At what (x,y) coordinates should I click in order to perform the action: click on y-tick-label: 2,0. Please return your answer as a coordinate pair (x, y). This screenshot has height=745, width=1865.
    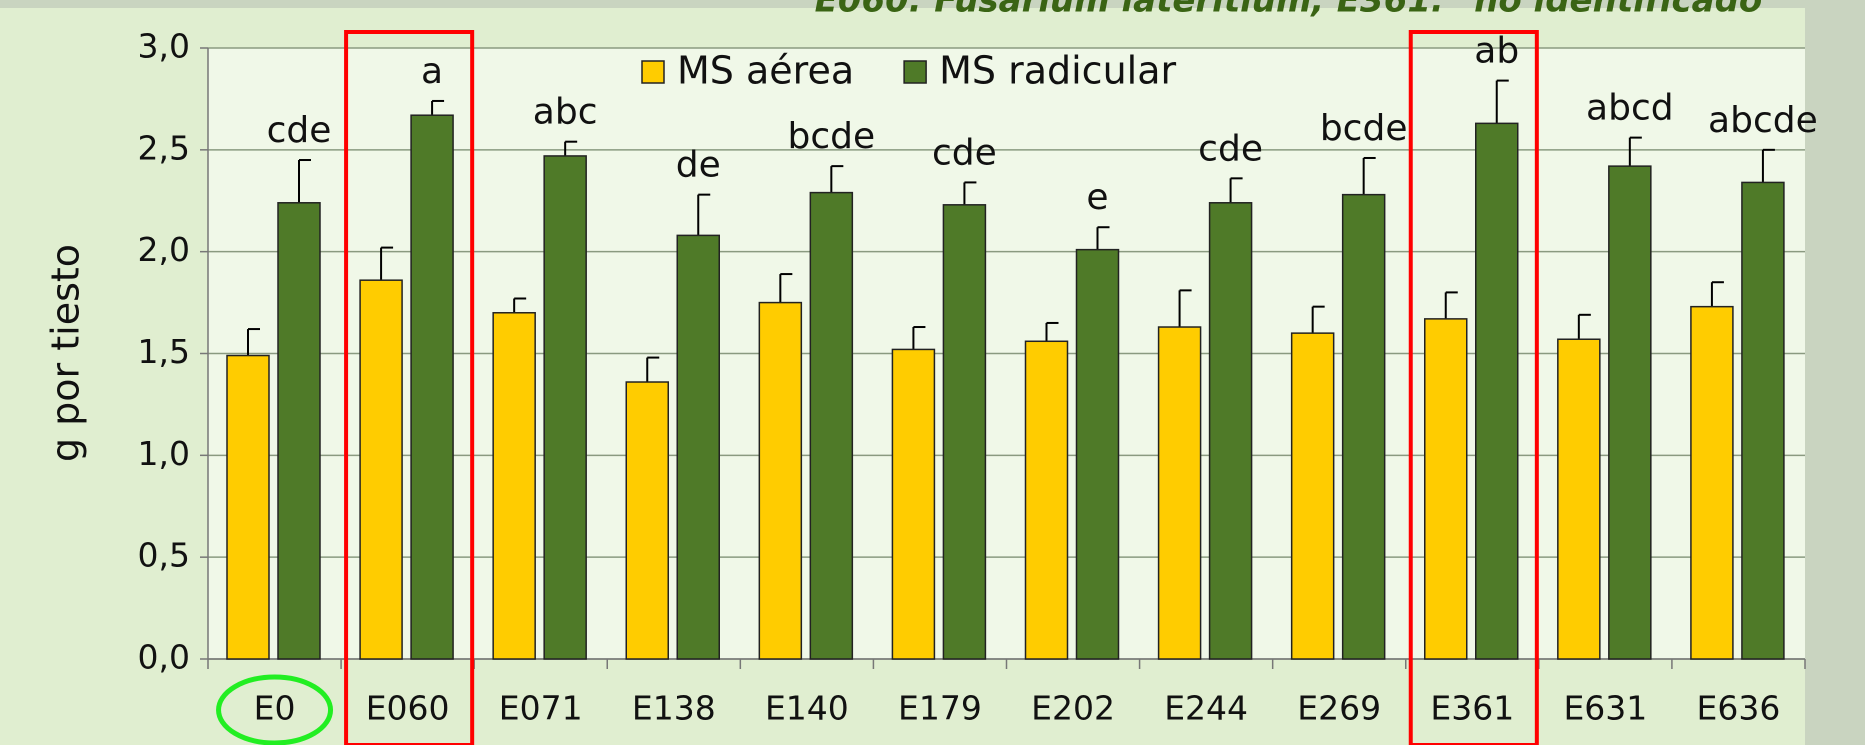
    Looking at the image, I should click on (164, 249).